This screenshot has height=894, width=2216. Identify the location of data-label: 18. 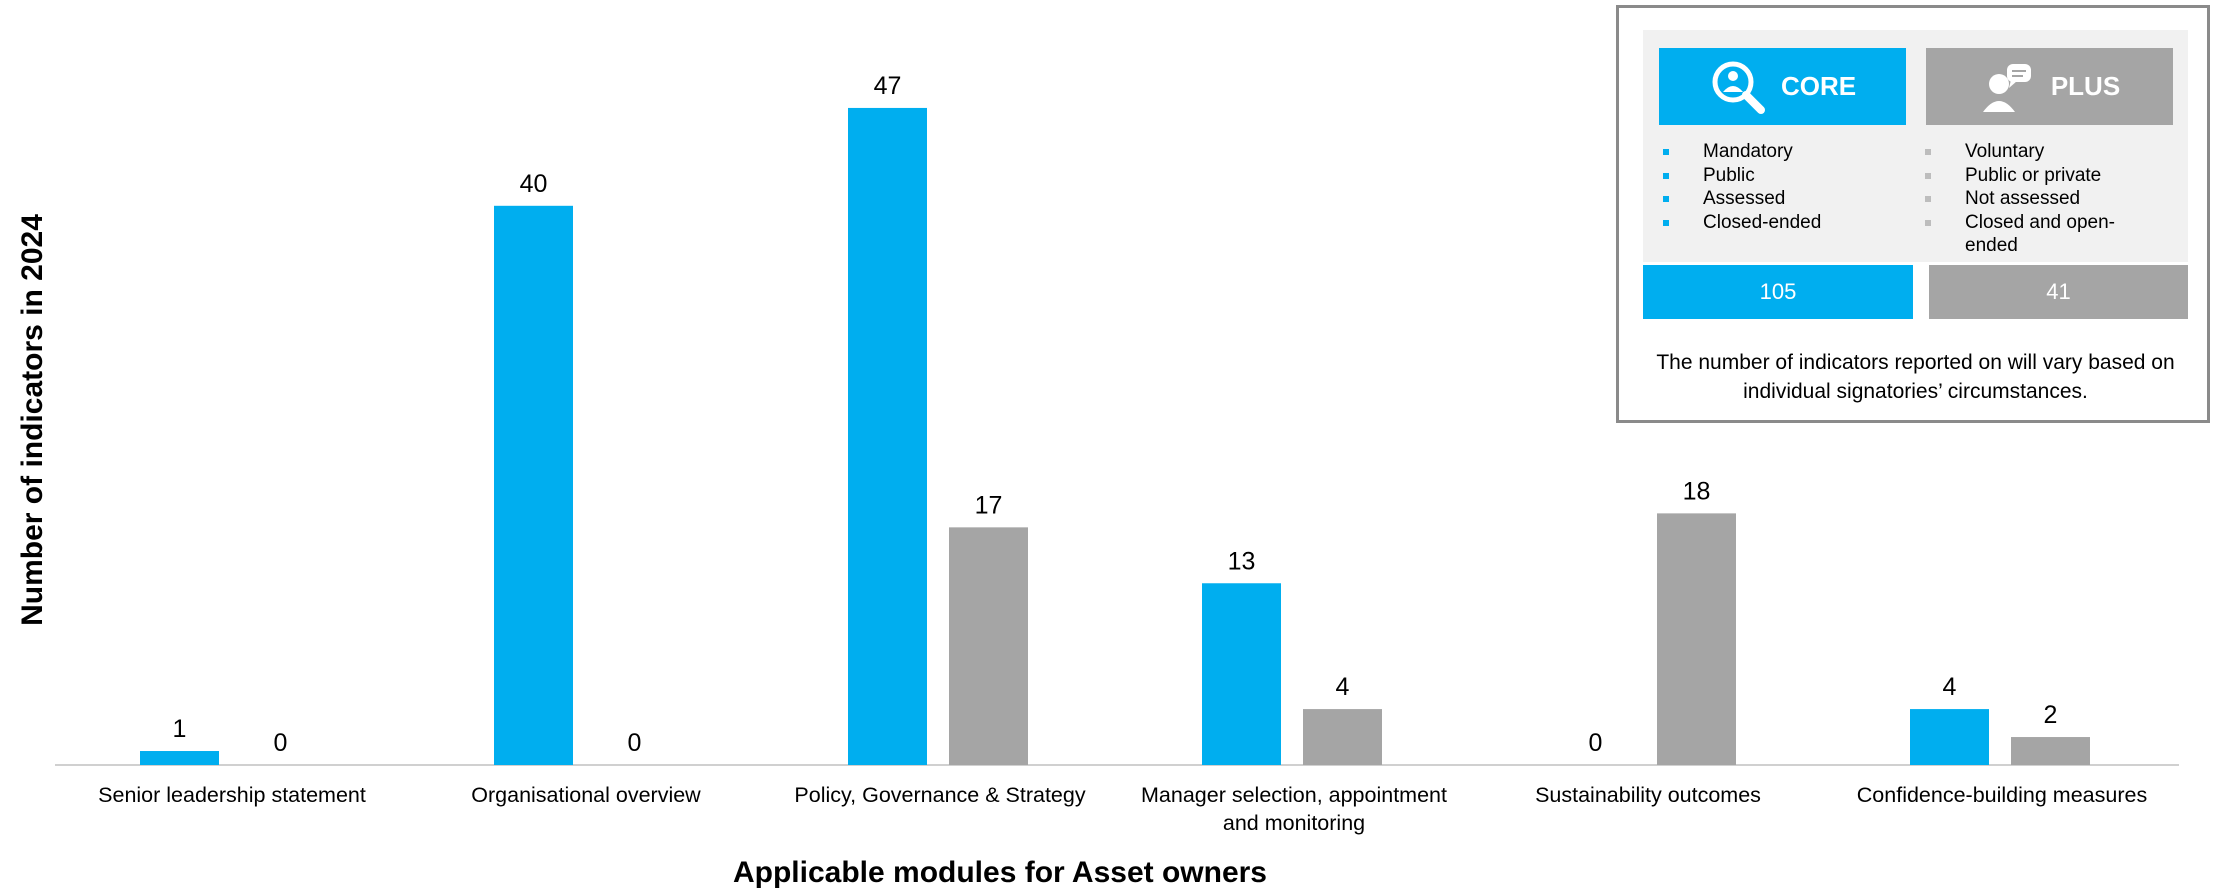
(1697, 491).